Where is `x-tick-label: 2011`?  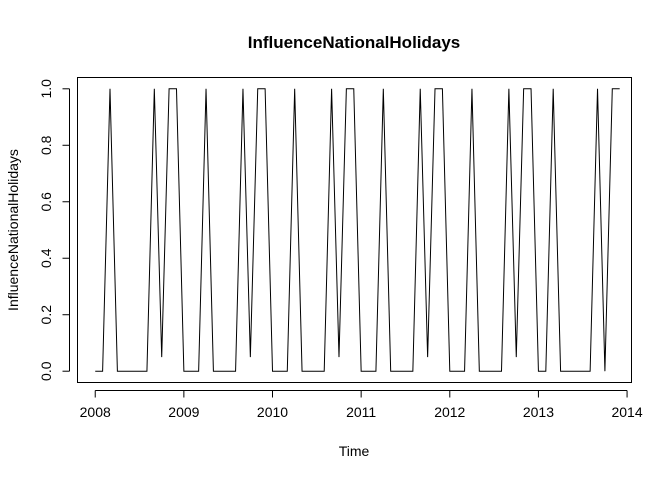 x-tick-label: 2011 is located at coordinates (361, 412).